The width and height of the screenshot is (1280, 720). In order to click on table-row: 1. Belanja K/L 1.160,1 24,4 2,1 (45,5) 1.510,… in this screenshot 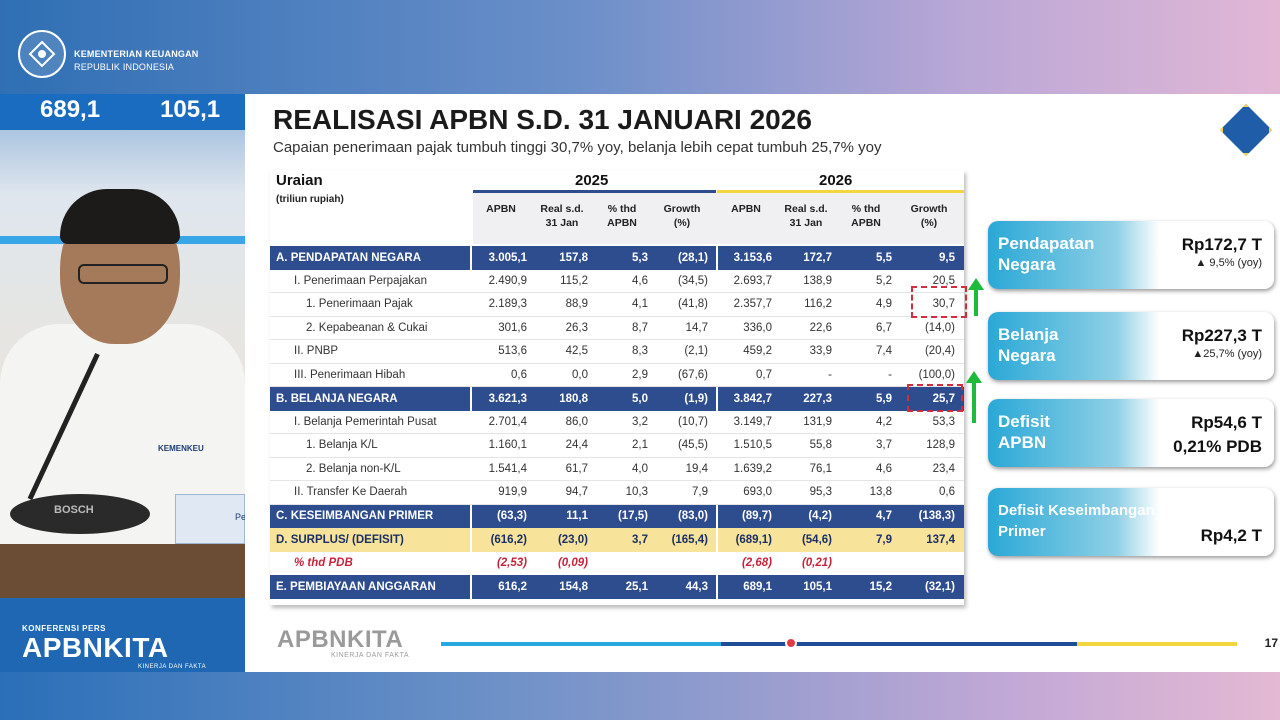, I will do `click(617, 446)`.